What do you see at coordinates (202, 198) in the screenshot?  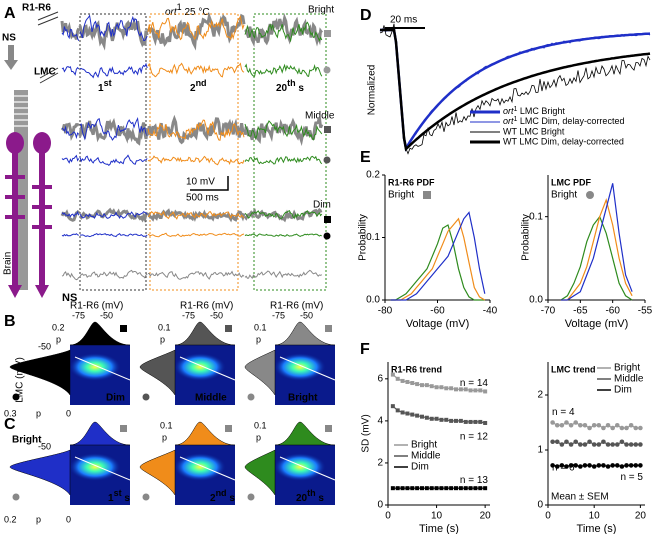 I see `scale-label: 500 ms` at bounding box center [202, 198].